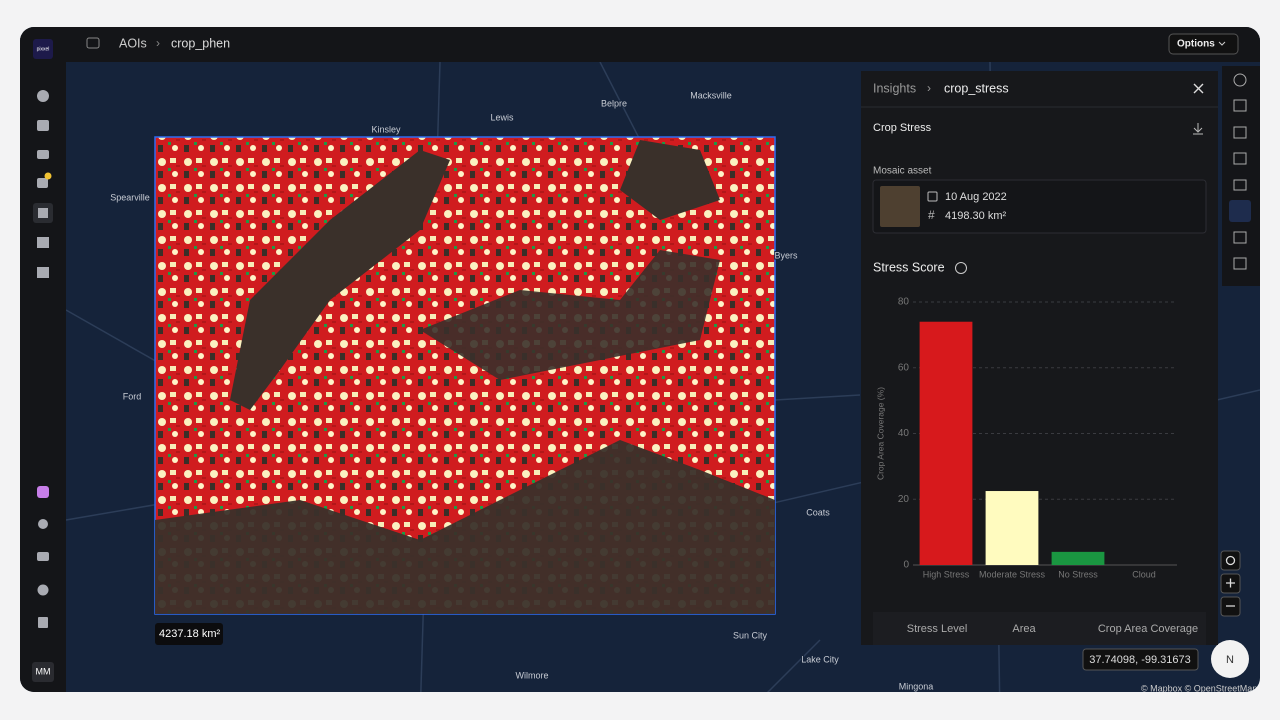 Image resolution: width=1280 pixels, height=720 pixels. What do you see at coordinates (1148, 629) in the screenshot?
I see `table-header-cell: Crop Area Coverage` at bounding box center [1148, 629].